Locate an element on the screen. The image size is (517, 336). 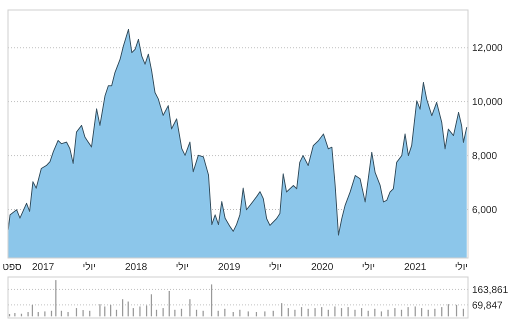
y-tick-label: 8,000 is located at coordinates (485, 156).